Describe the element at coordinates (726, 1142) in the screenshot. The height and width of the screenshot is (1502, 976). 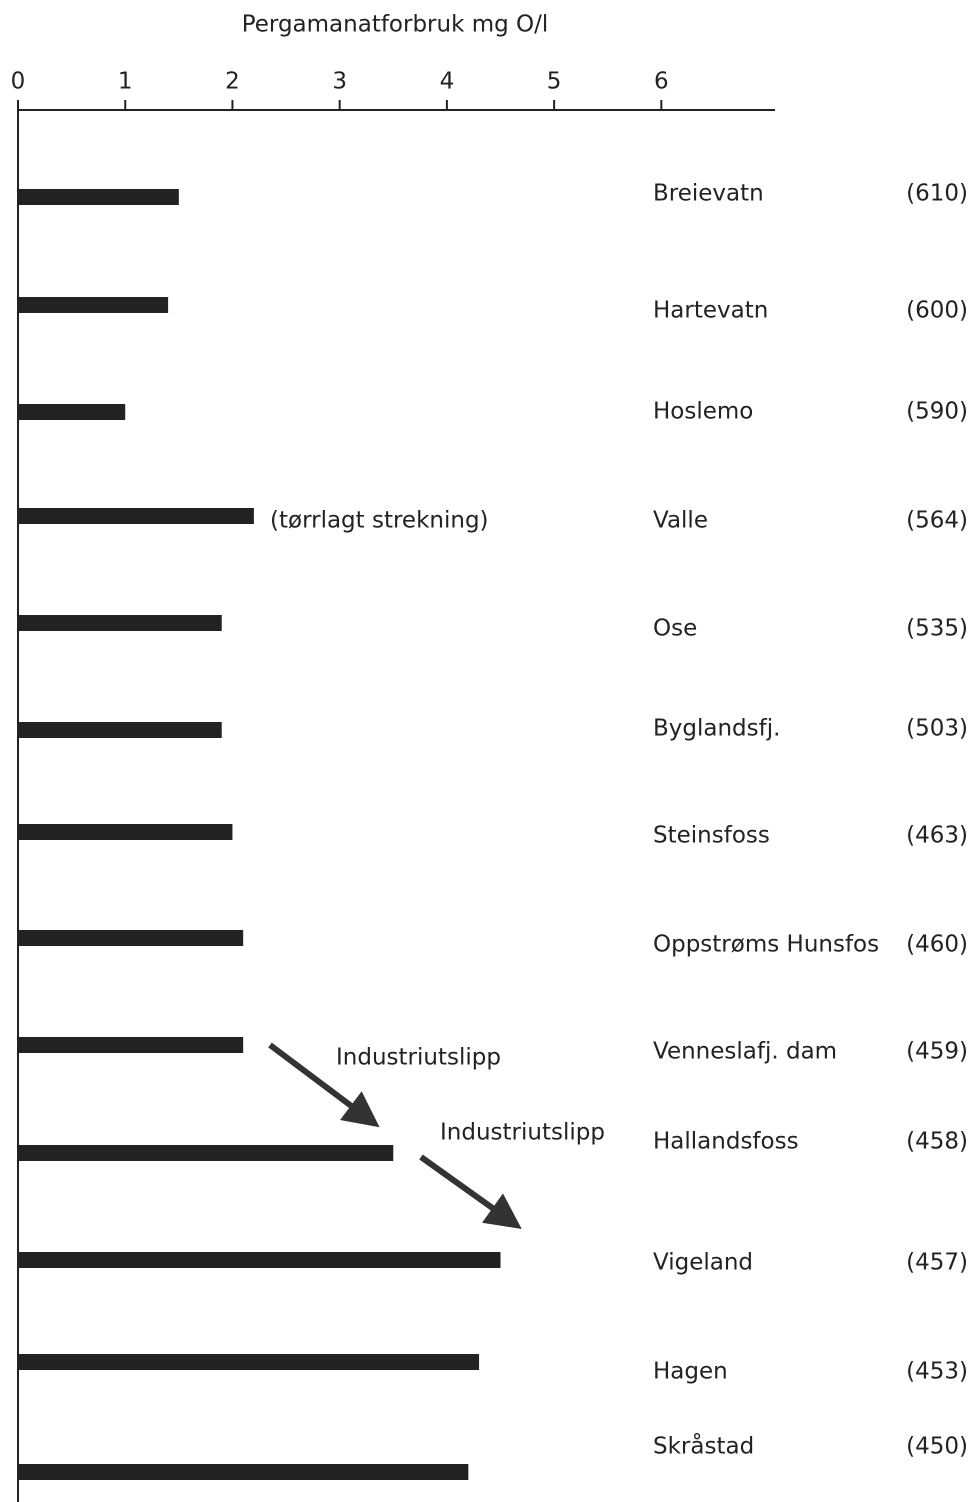
I see `category-label: Hallandsfoss` at that location.